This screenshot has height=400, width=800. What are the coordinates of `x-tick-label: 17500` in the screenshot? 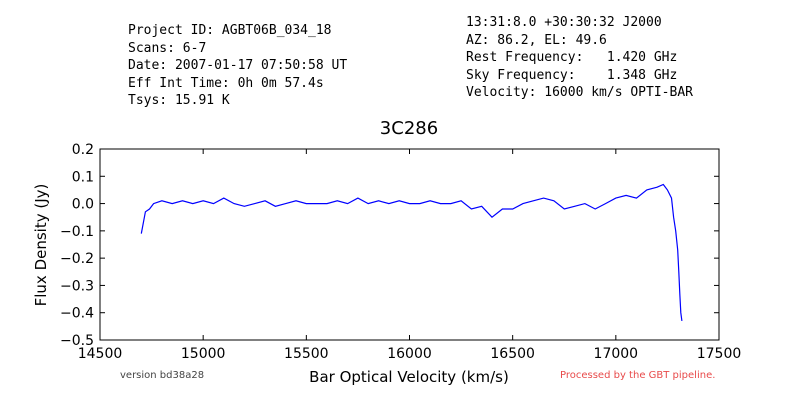 It's located at (719, 354).